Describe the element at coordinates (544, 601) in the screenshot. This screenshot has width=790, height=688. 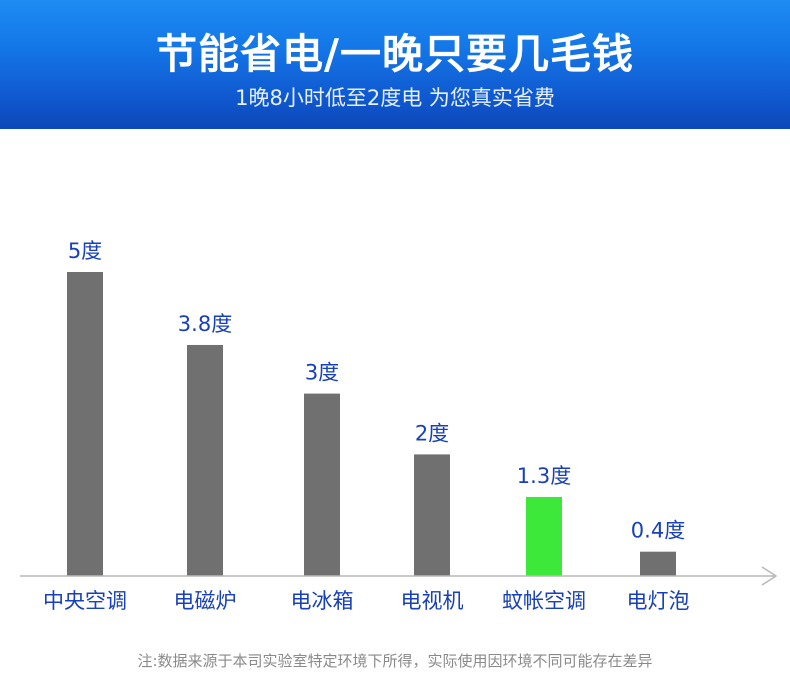
I see `category-label-5: 蚊帐空调` at that location.